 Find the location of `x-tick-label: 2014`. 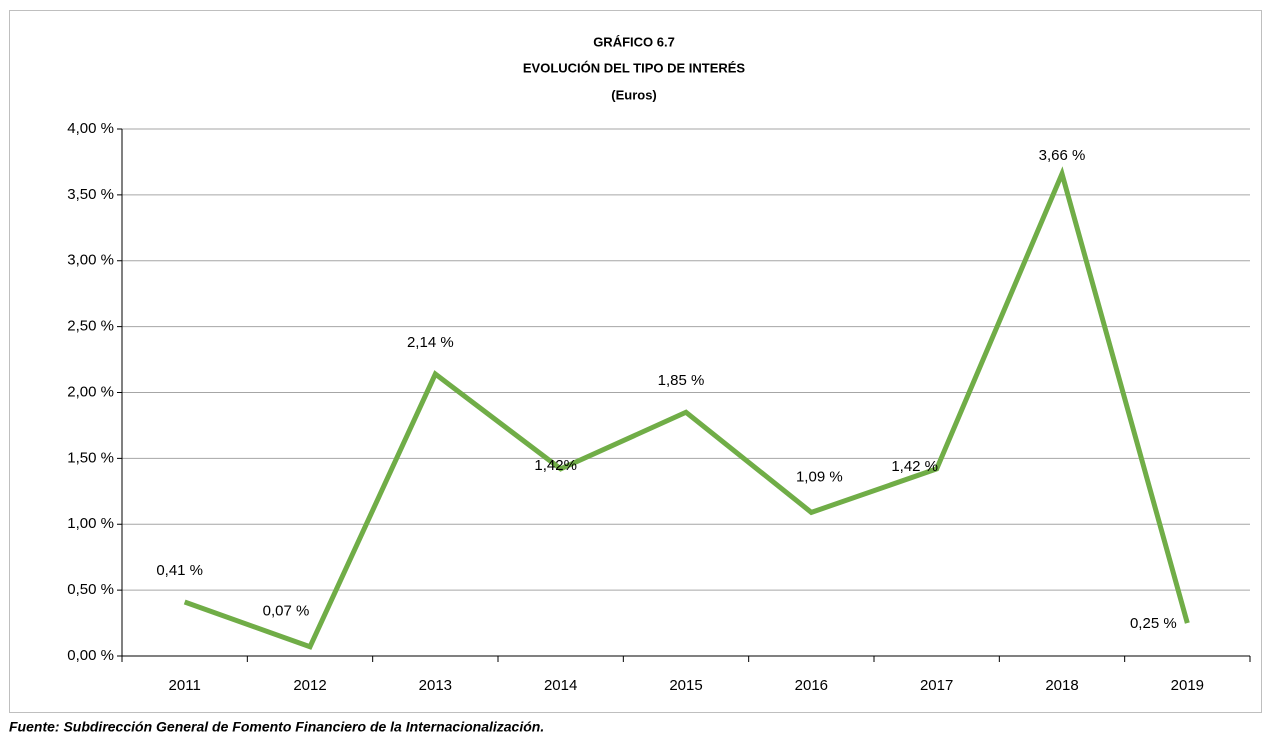

x-tick-label: 2014 is located at coordinates (560, 685).